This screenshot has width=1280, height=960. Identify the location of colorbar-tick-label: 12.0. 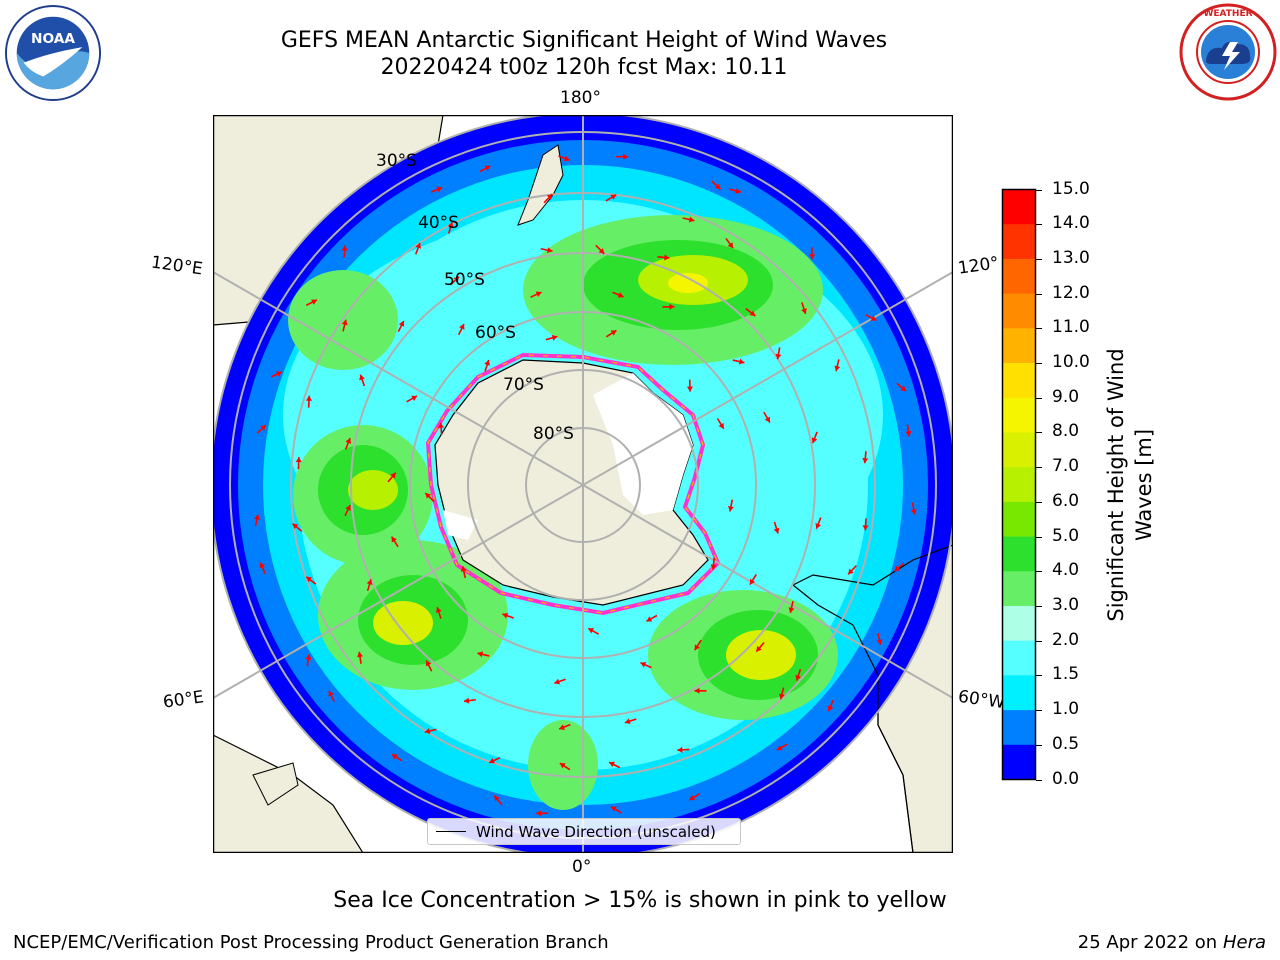
(1071, 292).